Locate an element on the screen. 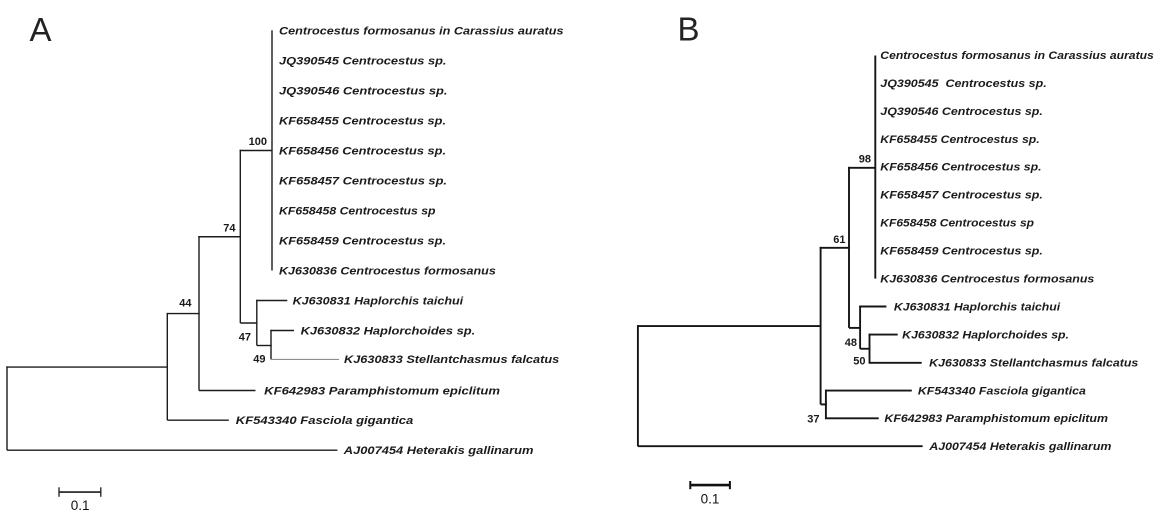 The width and height of the screenshot is (1163, 523). svg-text: 44 is located at coordinates (185, 304).